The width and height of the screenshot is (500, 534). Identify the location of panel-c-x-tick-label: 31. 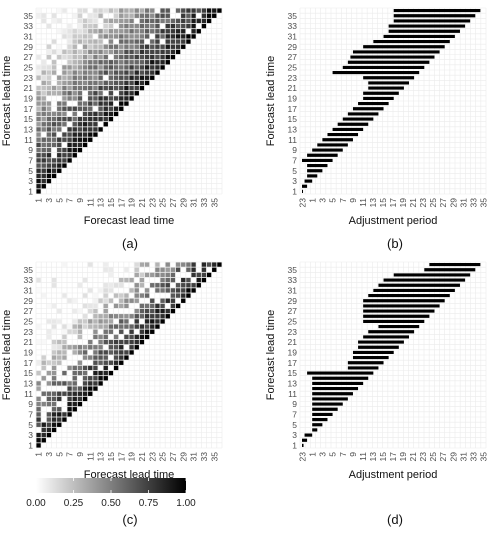
(194, 457).